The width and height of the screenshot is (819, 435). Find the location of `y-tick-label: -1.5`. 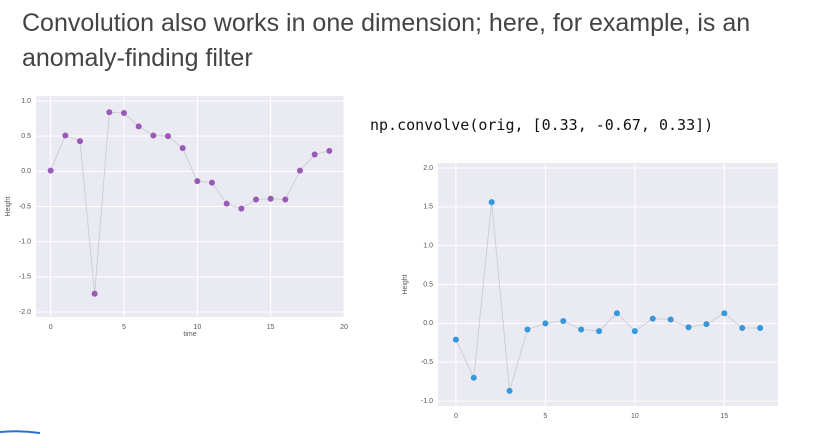

y-tick-label: -1.5 is located at coordinates (25, 277).